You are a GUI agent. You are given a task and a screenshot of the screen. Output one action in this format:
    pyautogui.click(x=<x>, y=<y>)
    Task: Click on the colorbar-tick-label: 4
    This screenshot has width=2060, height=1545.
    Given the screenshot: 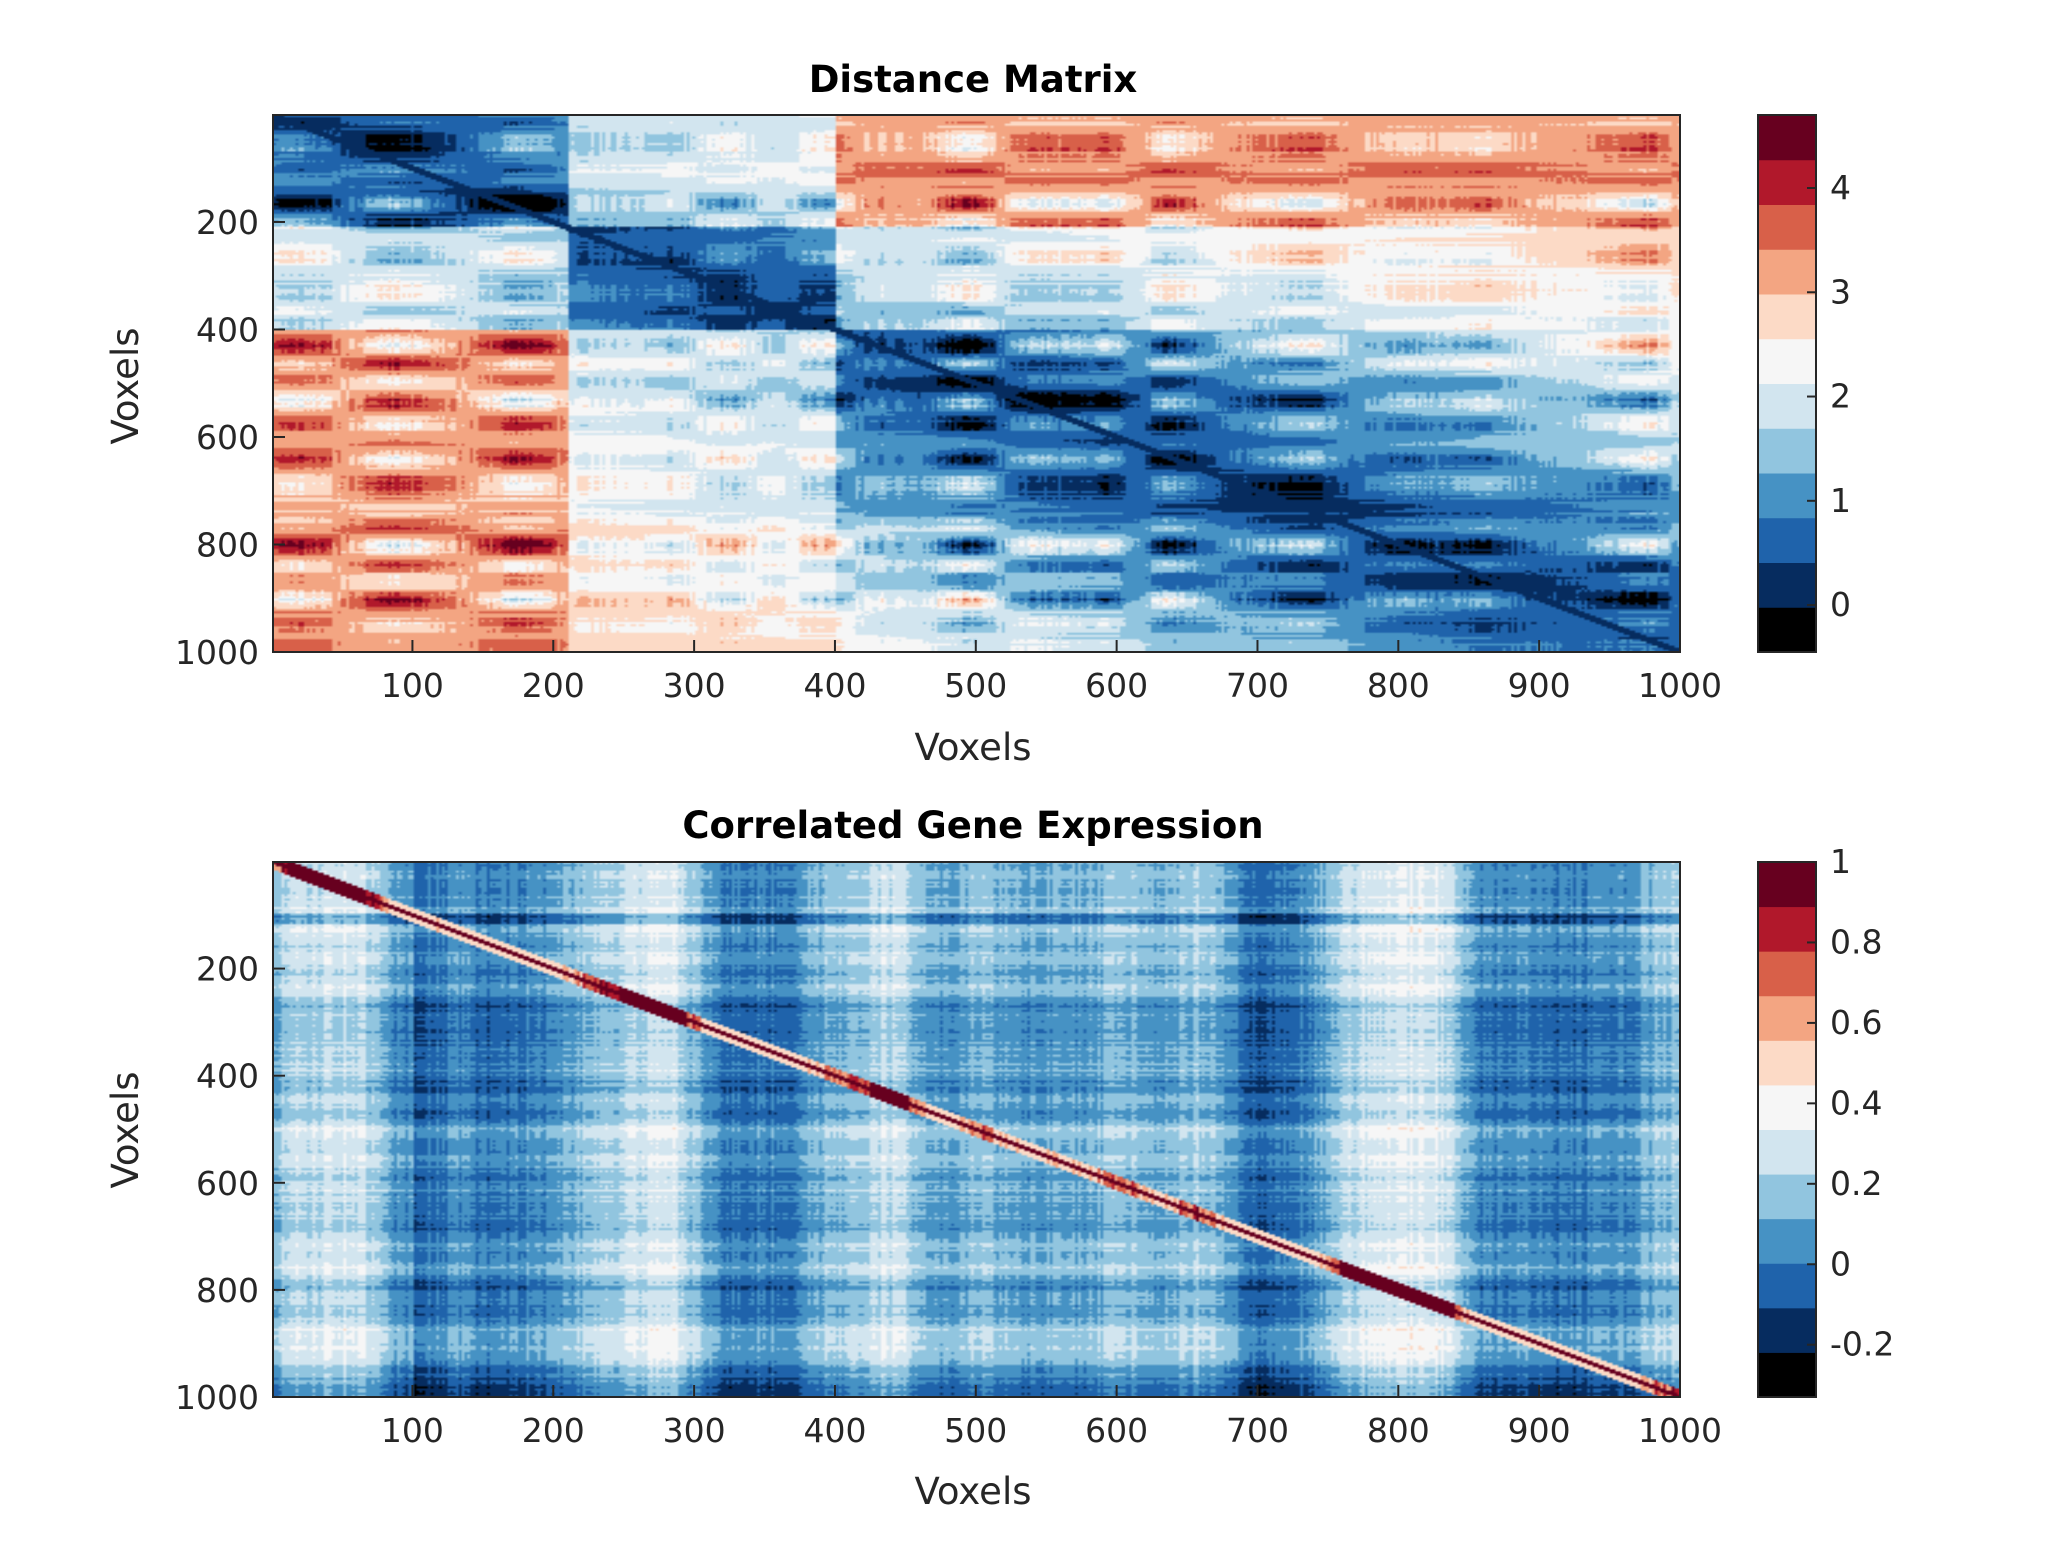 What is the action you would take?
    pyautogui.click(x=1840, y=187)
    